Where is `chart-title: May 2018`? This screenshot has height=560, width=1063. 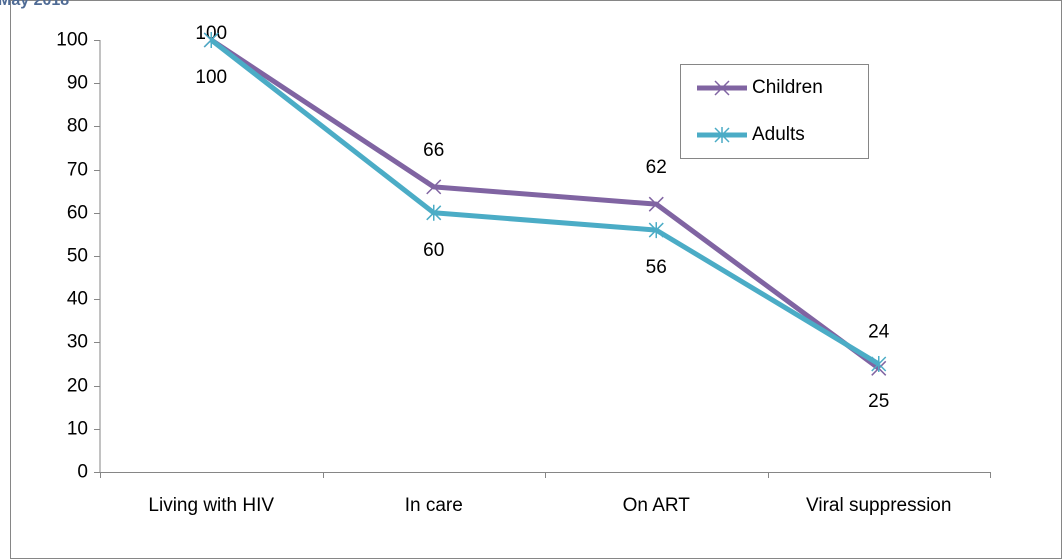 chart-title: May 2018 is located at coordinates (34, 4).